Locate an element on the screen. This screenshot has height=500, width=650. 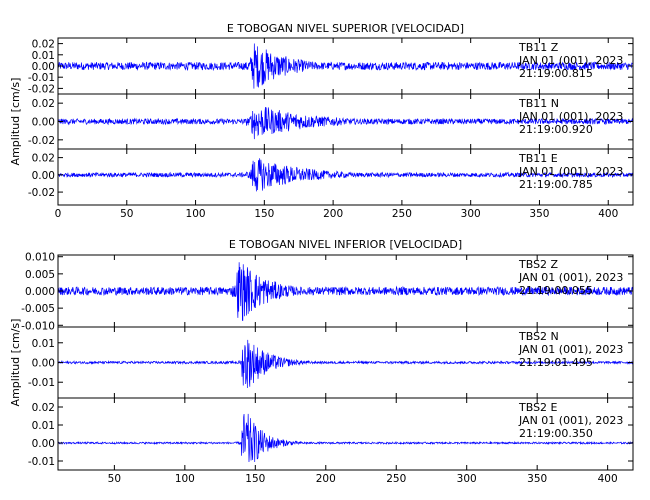
x-tick-label: 0 is located at coordinates (58, 214).